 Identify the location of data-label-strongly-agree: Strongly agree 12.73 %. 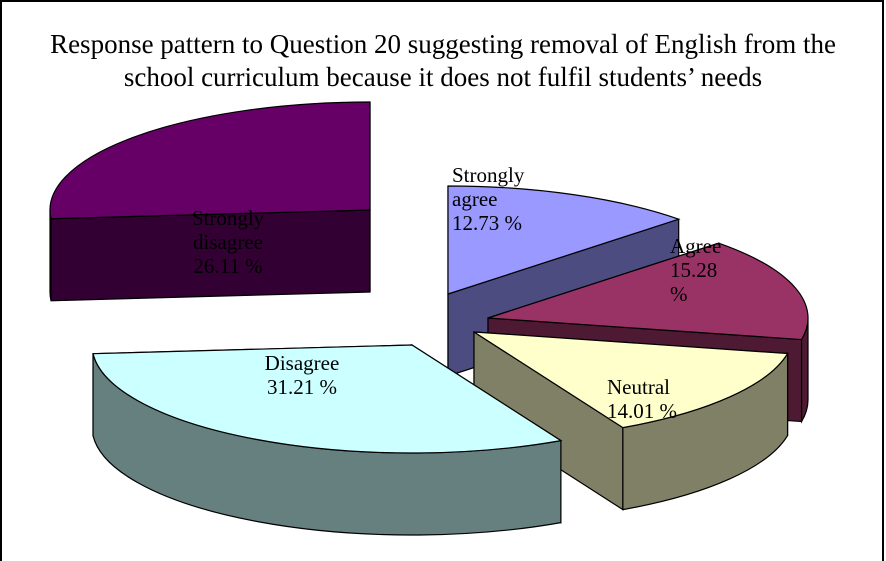
(488, 199).